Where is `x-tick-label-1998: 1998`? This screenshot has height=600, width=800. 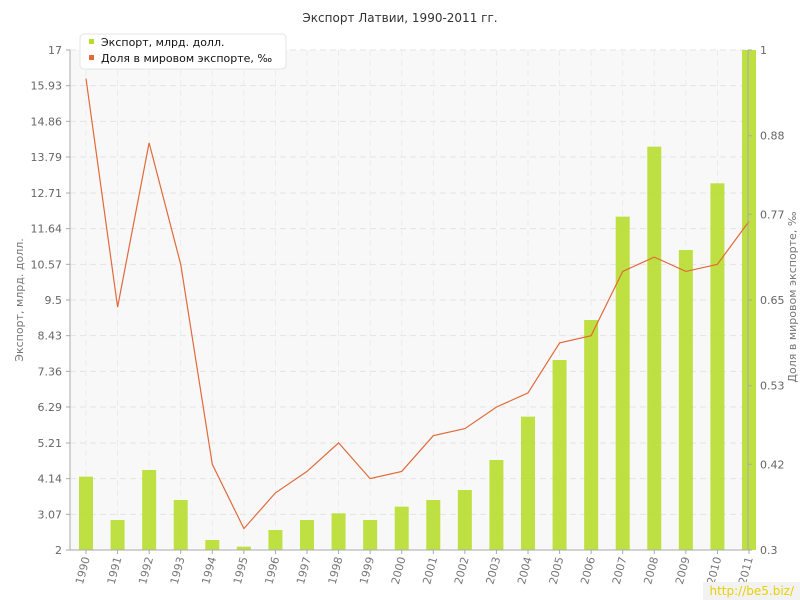 x-tick-label-1998: 1998 is located at coordinates (336, 570).